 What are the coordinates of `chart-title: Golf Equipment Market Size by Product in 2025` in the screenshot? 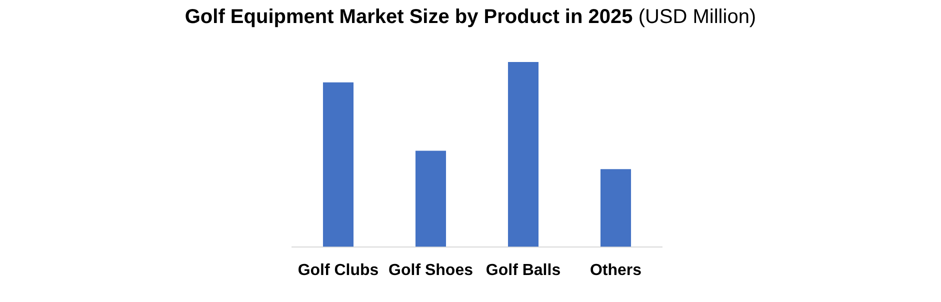 It's located at (408, 17).